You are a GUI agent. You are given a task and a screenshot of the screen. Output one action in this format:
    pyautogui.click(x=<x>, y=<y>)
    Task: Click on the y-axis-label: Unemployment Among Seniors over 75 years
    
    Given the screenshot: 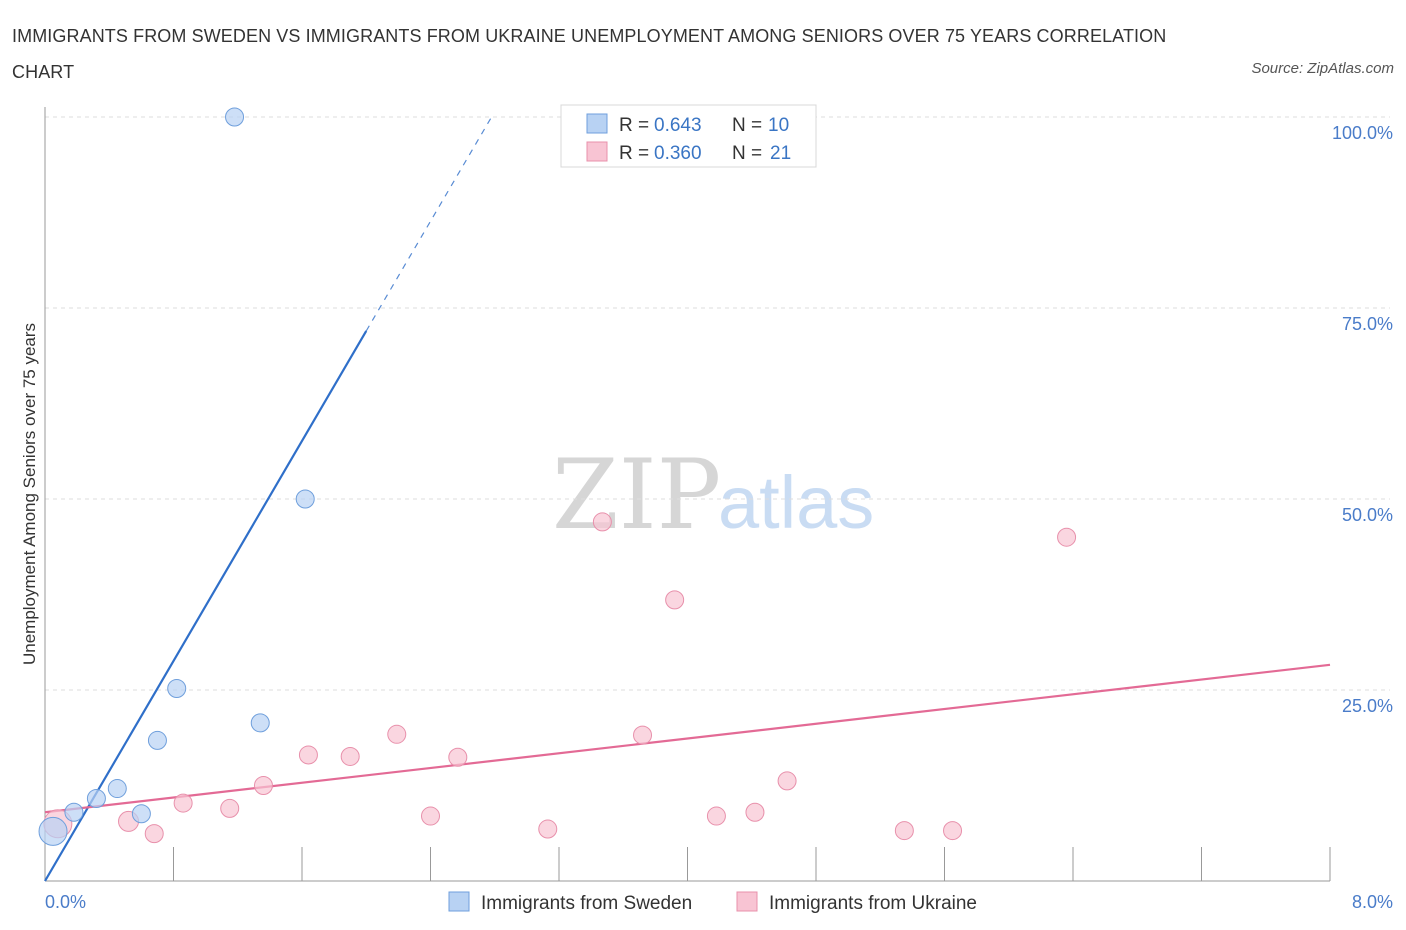 What is the action you would take?
    pyautogui.click(x=29, y=494)
    